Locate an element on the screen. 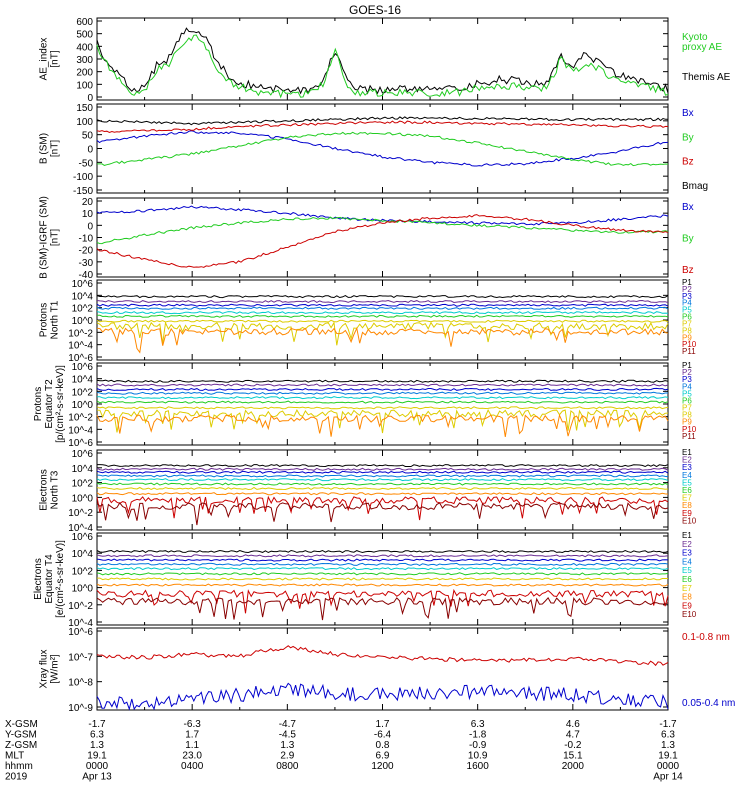  y-tick-label: 10^0 is located at coordinates (83, 498).